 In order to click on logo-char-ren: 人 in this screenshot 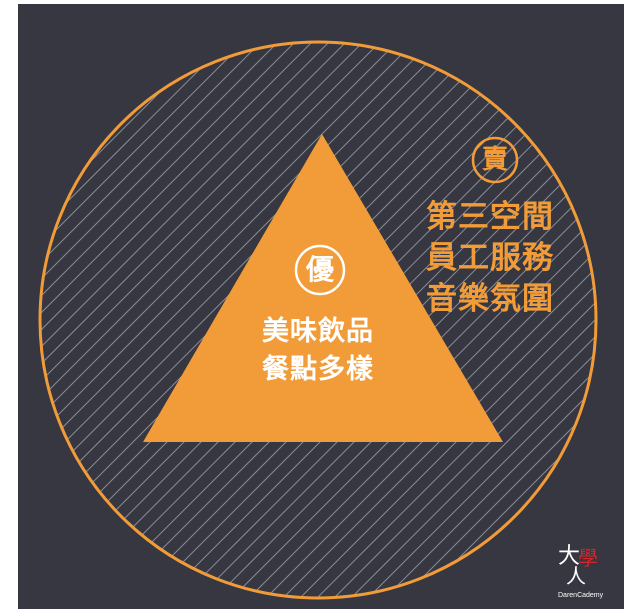, I will do `click(576, 576)`.